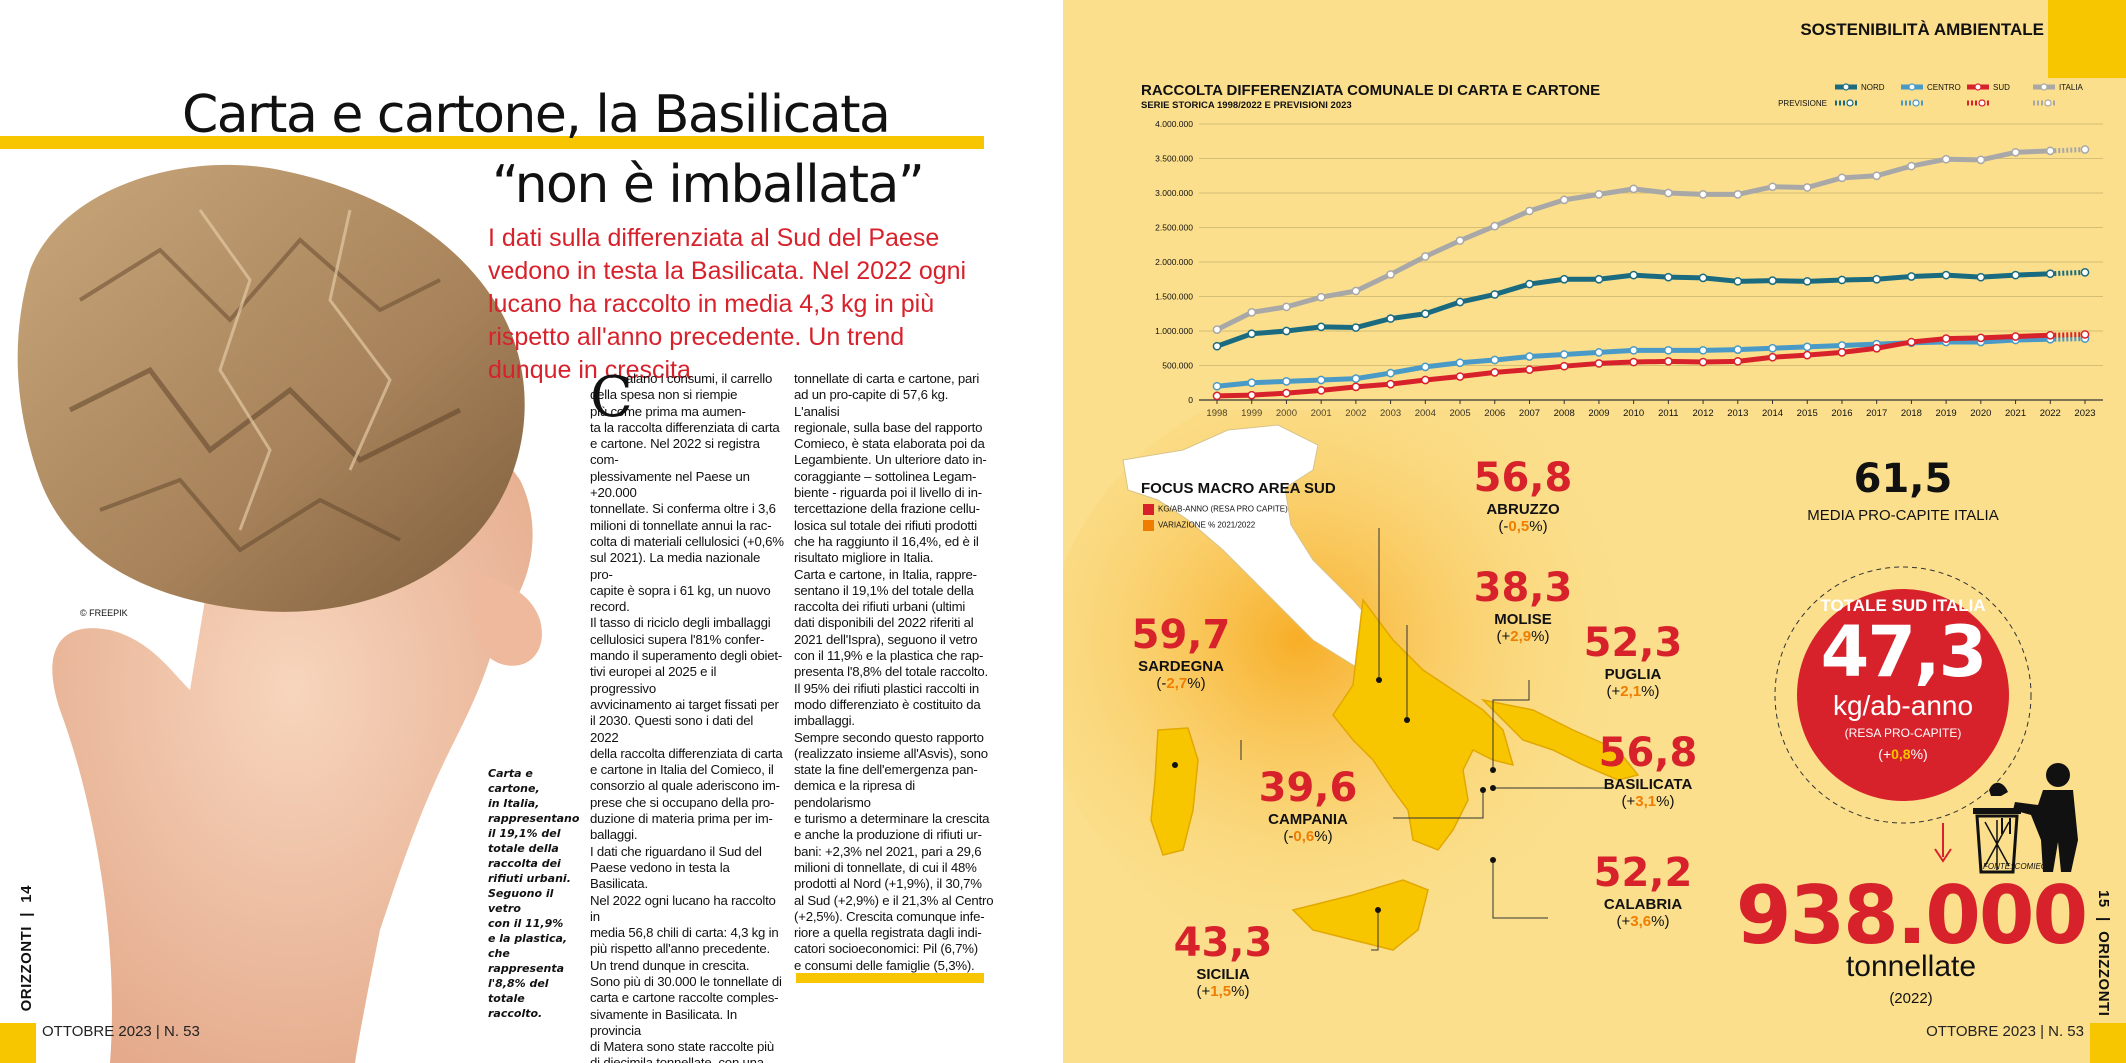 The image size is (2126, 1063). I want to click on series-line-italia, so click(1633, 240).